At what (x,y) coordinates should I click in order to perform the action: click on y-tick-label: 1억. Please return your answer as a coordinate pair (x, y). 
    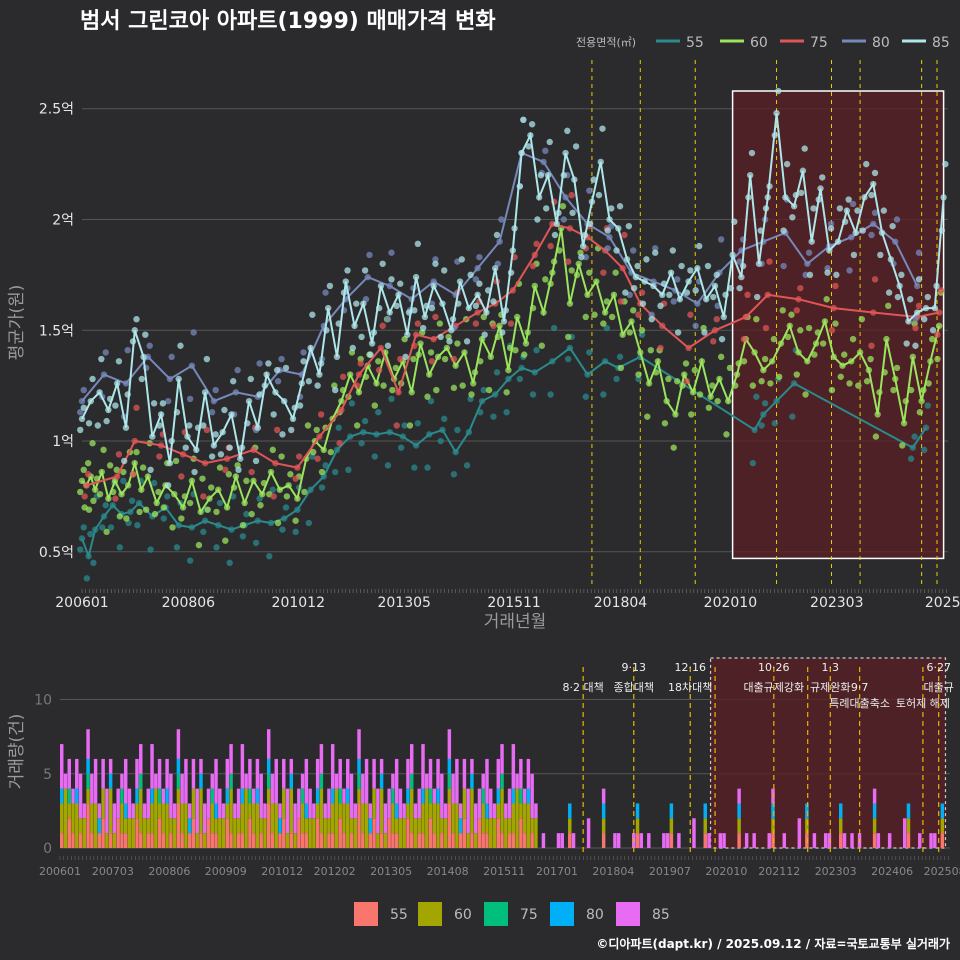
    Looking at the image, I should click on (63, 442).